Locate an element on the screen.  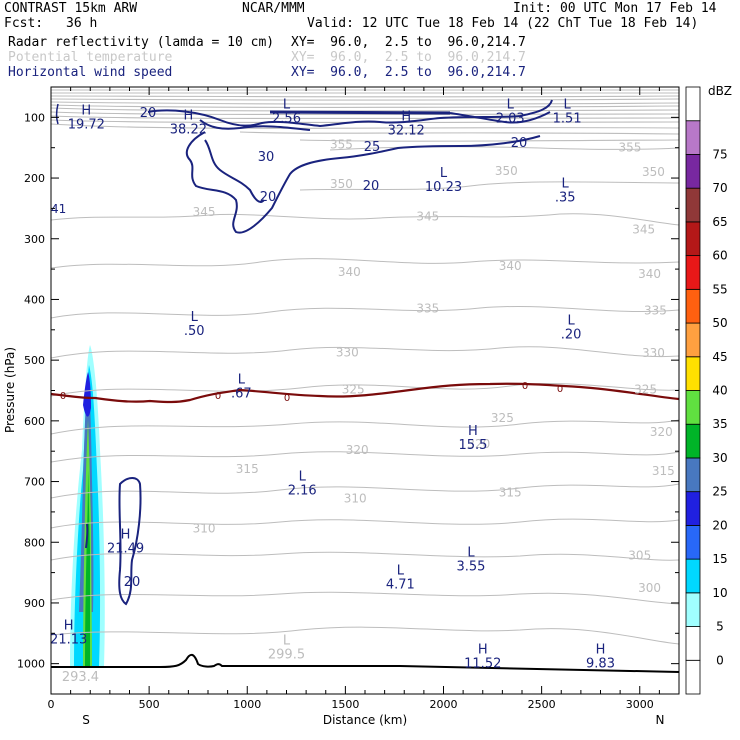
colorbar-label: 45 is located at coordinates (719, 357).